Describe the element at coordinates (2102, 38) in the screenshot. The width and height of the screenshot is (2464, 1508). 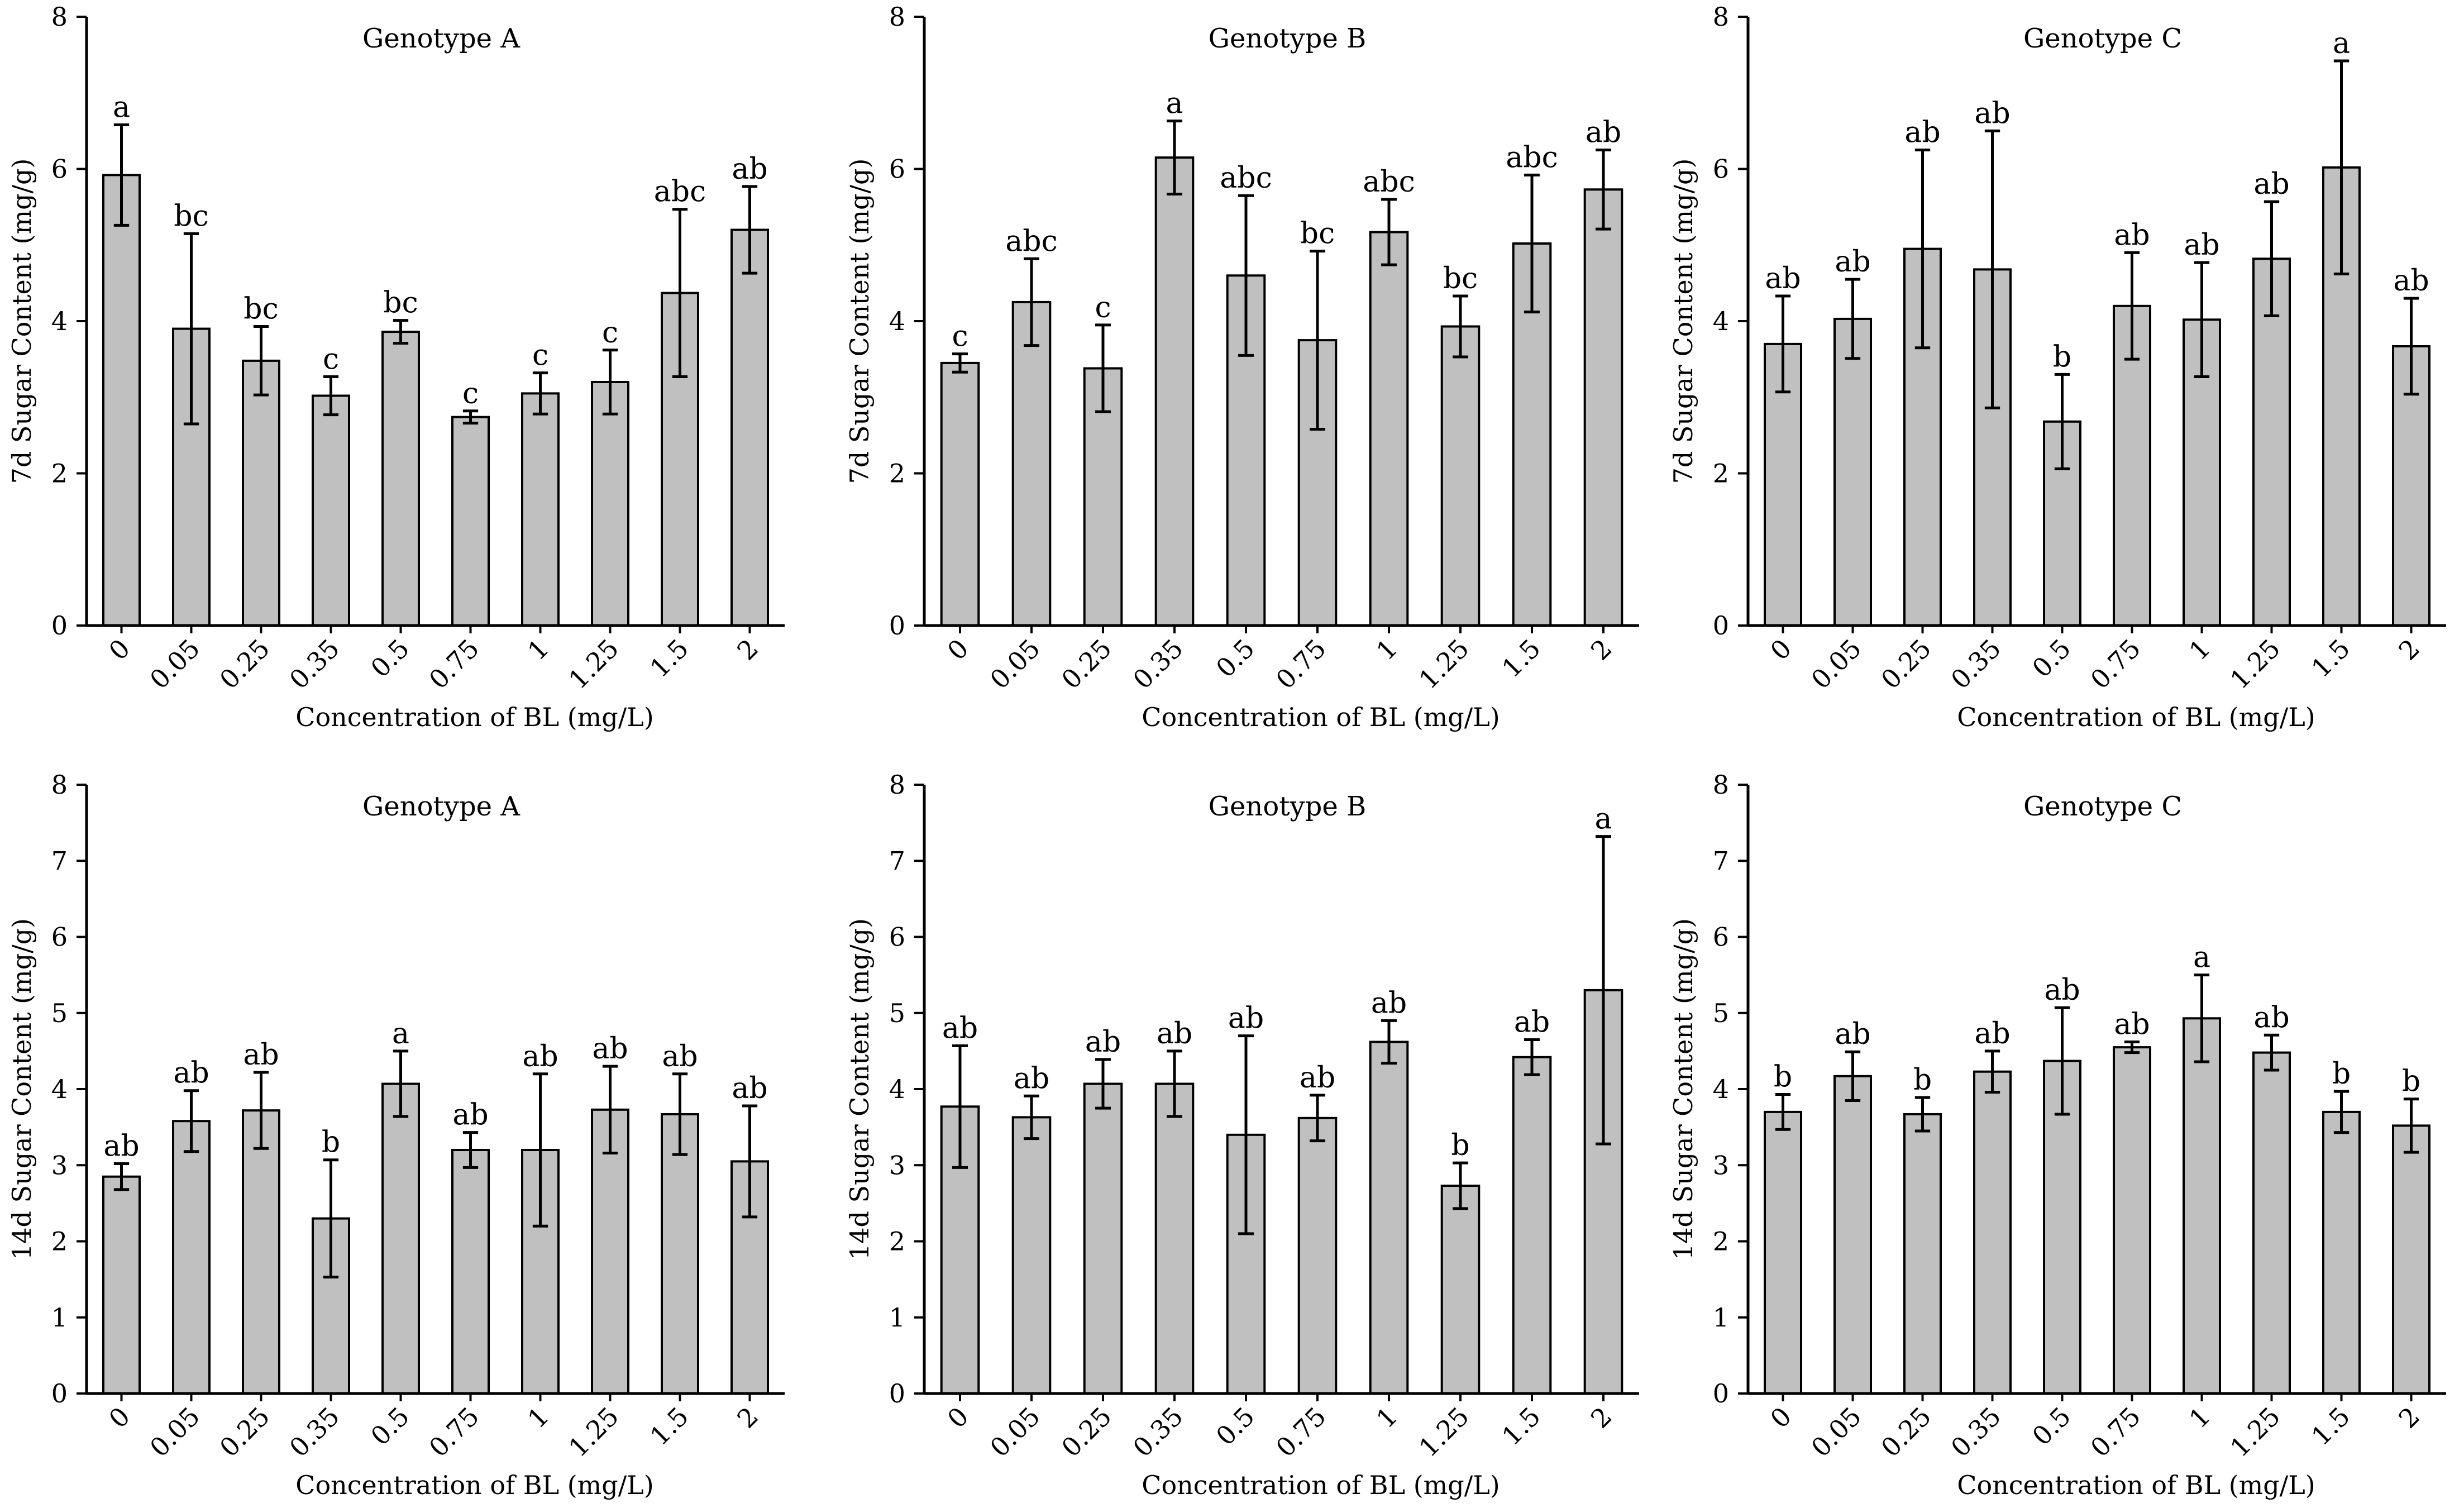
I see `chart-title: Genotype C` at that location.